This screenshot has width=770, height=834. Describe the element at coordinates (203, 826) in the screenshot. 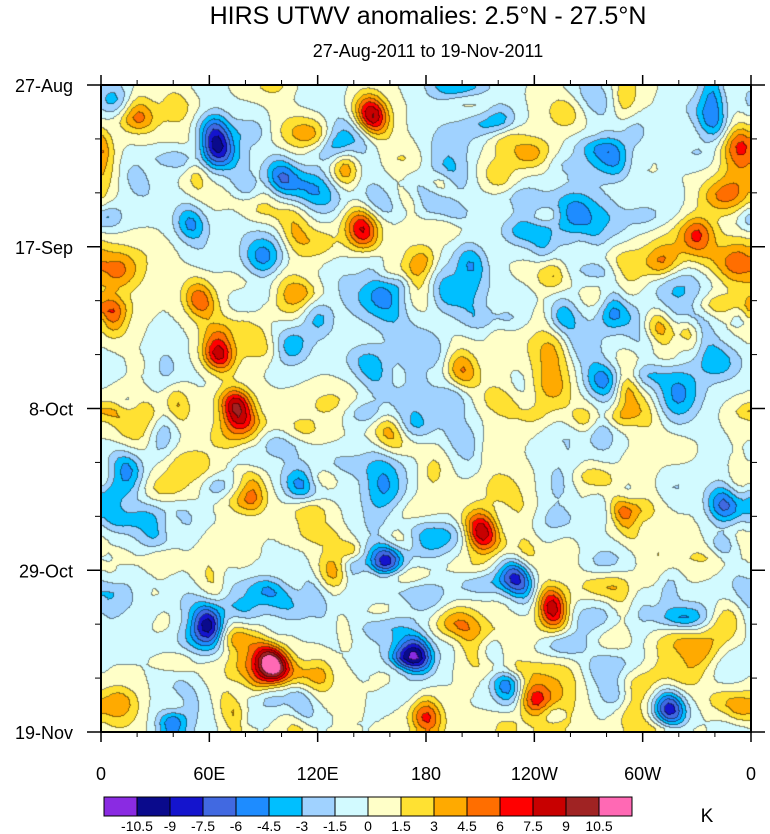

I see `colorbar-label: -7.5` at that location.